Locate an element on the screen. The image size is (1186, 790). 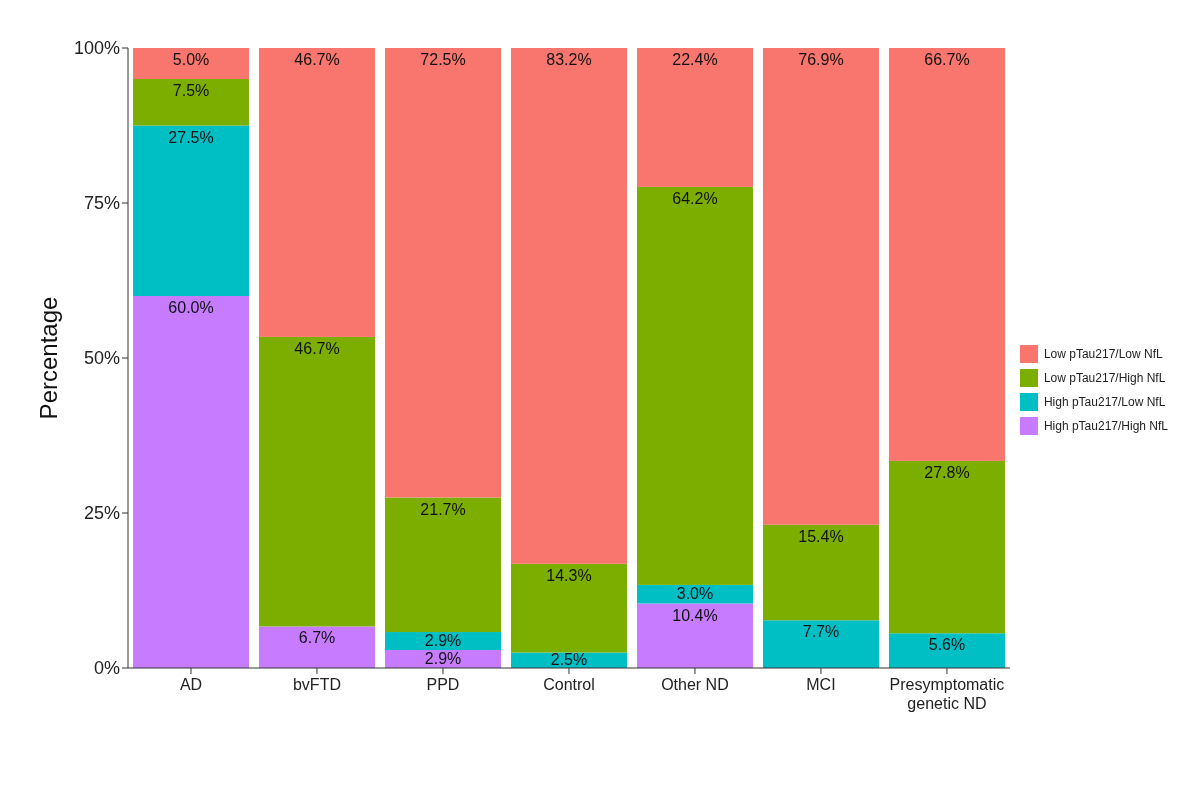
x-tick-label: bvFTD is located at coordinates (316, 684).